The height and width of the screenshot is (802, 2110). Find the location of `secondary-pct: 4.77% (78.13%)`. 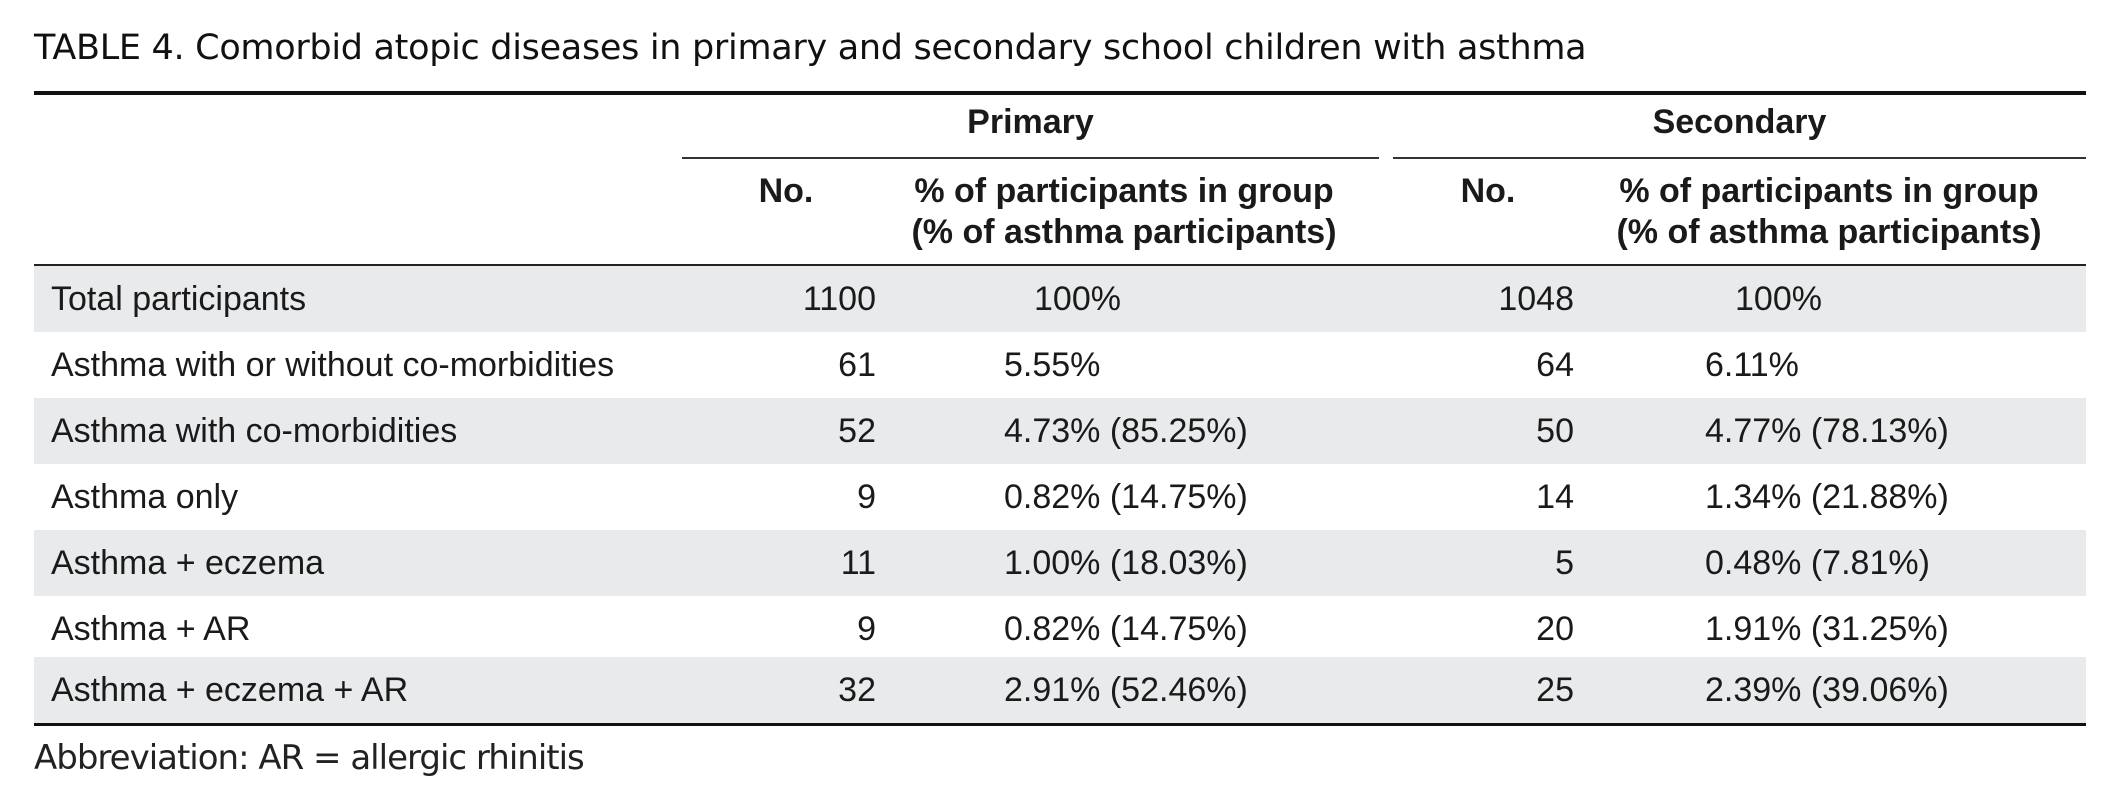

secondary-pct: 4.77% (78.13%) is located at coordinates (1827, 431).